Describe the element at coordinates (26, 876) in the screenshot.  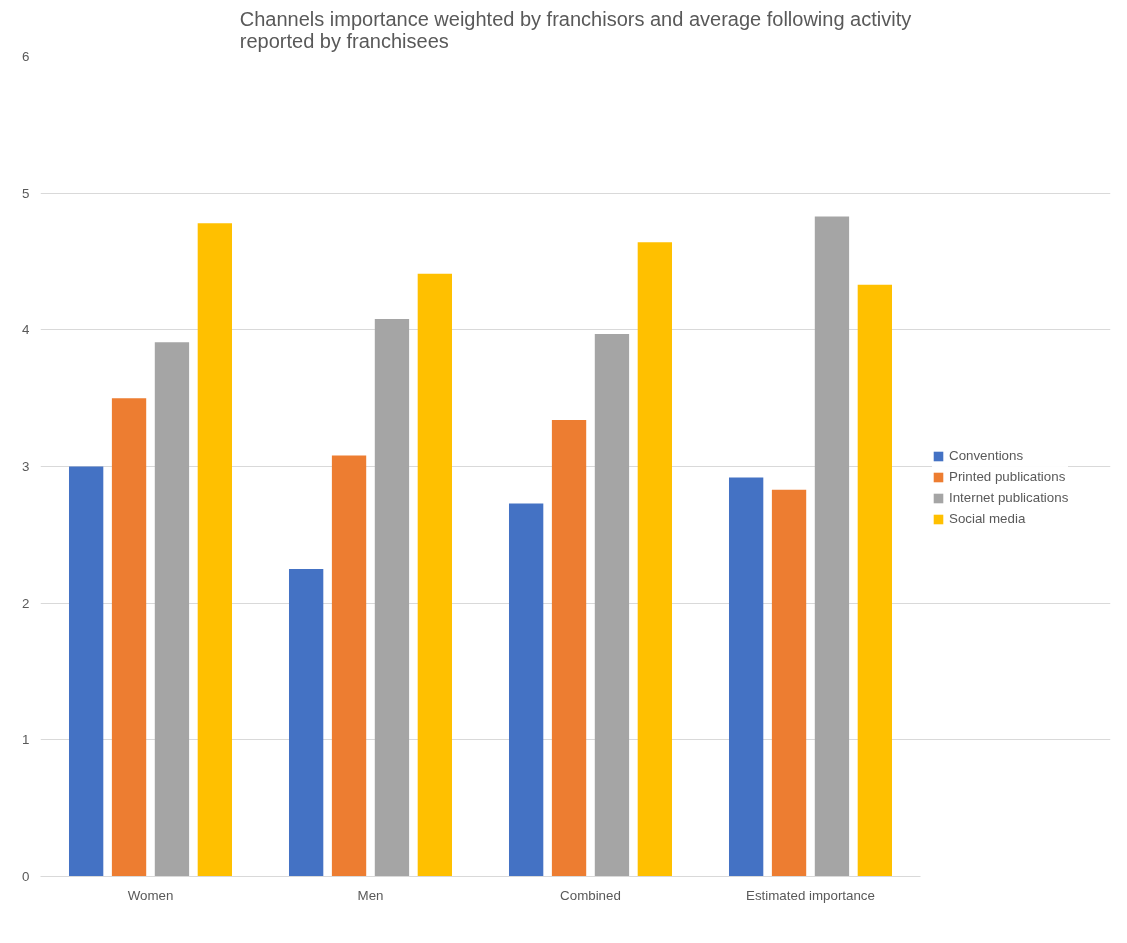
I see `y-tick-label: 0` at that location.